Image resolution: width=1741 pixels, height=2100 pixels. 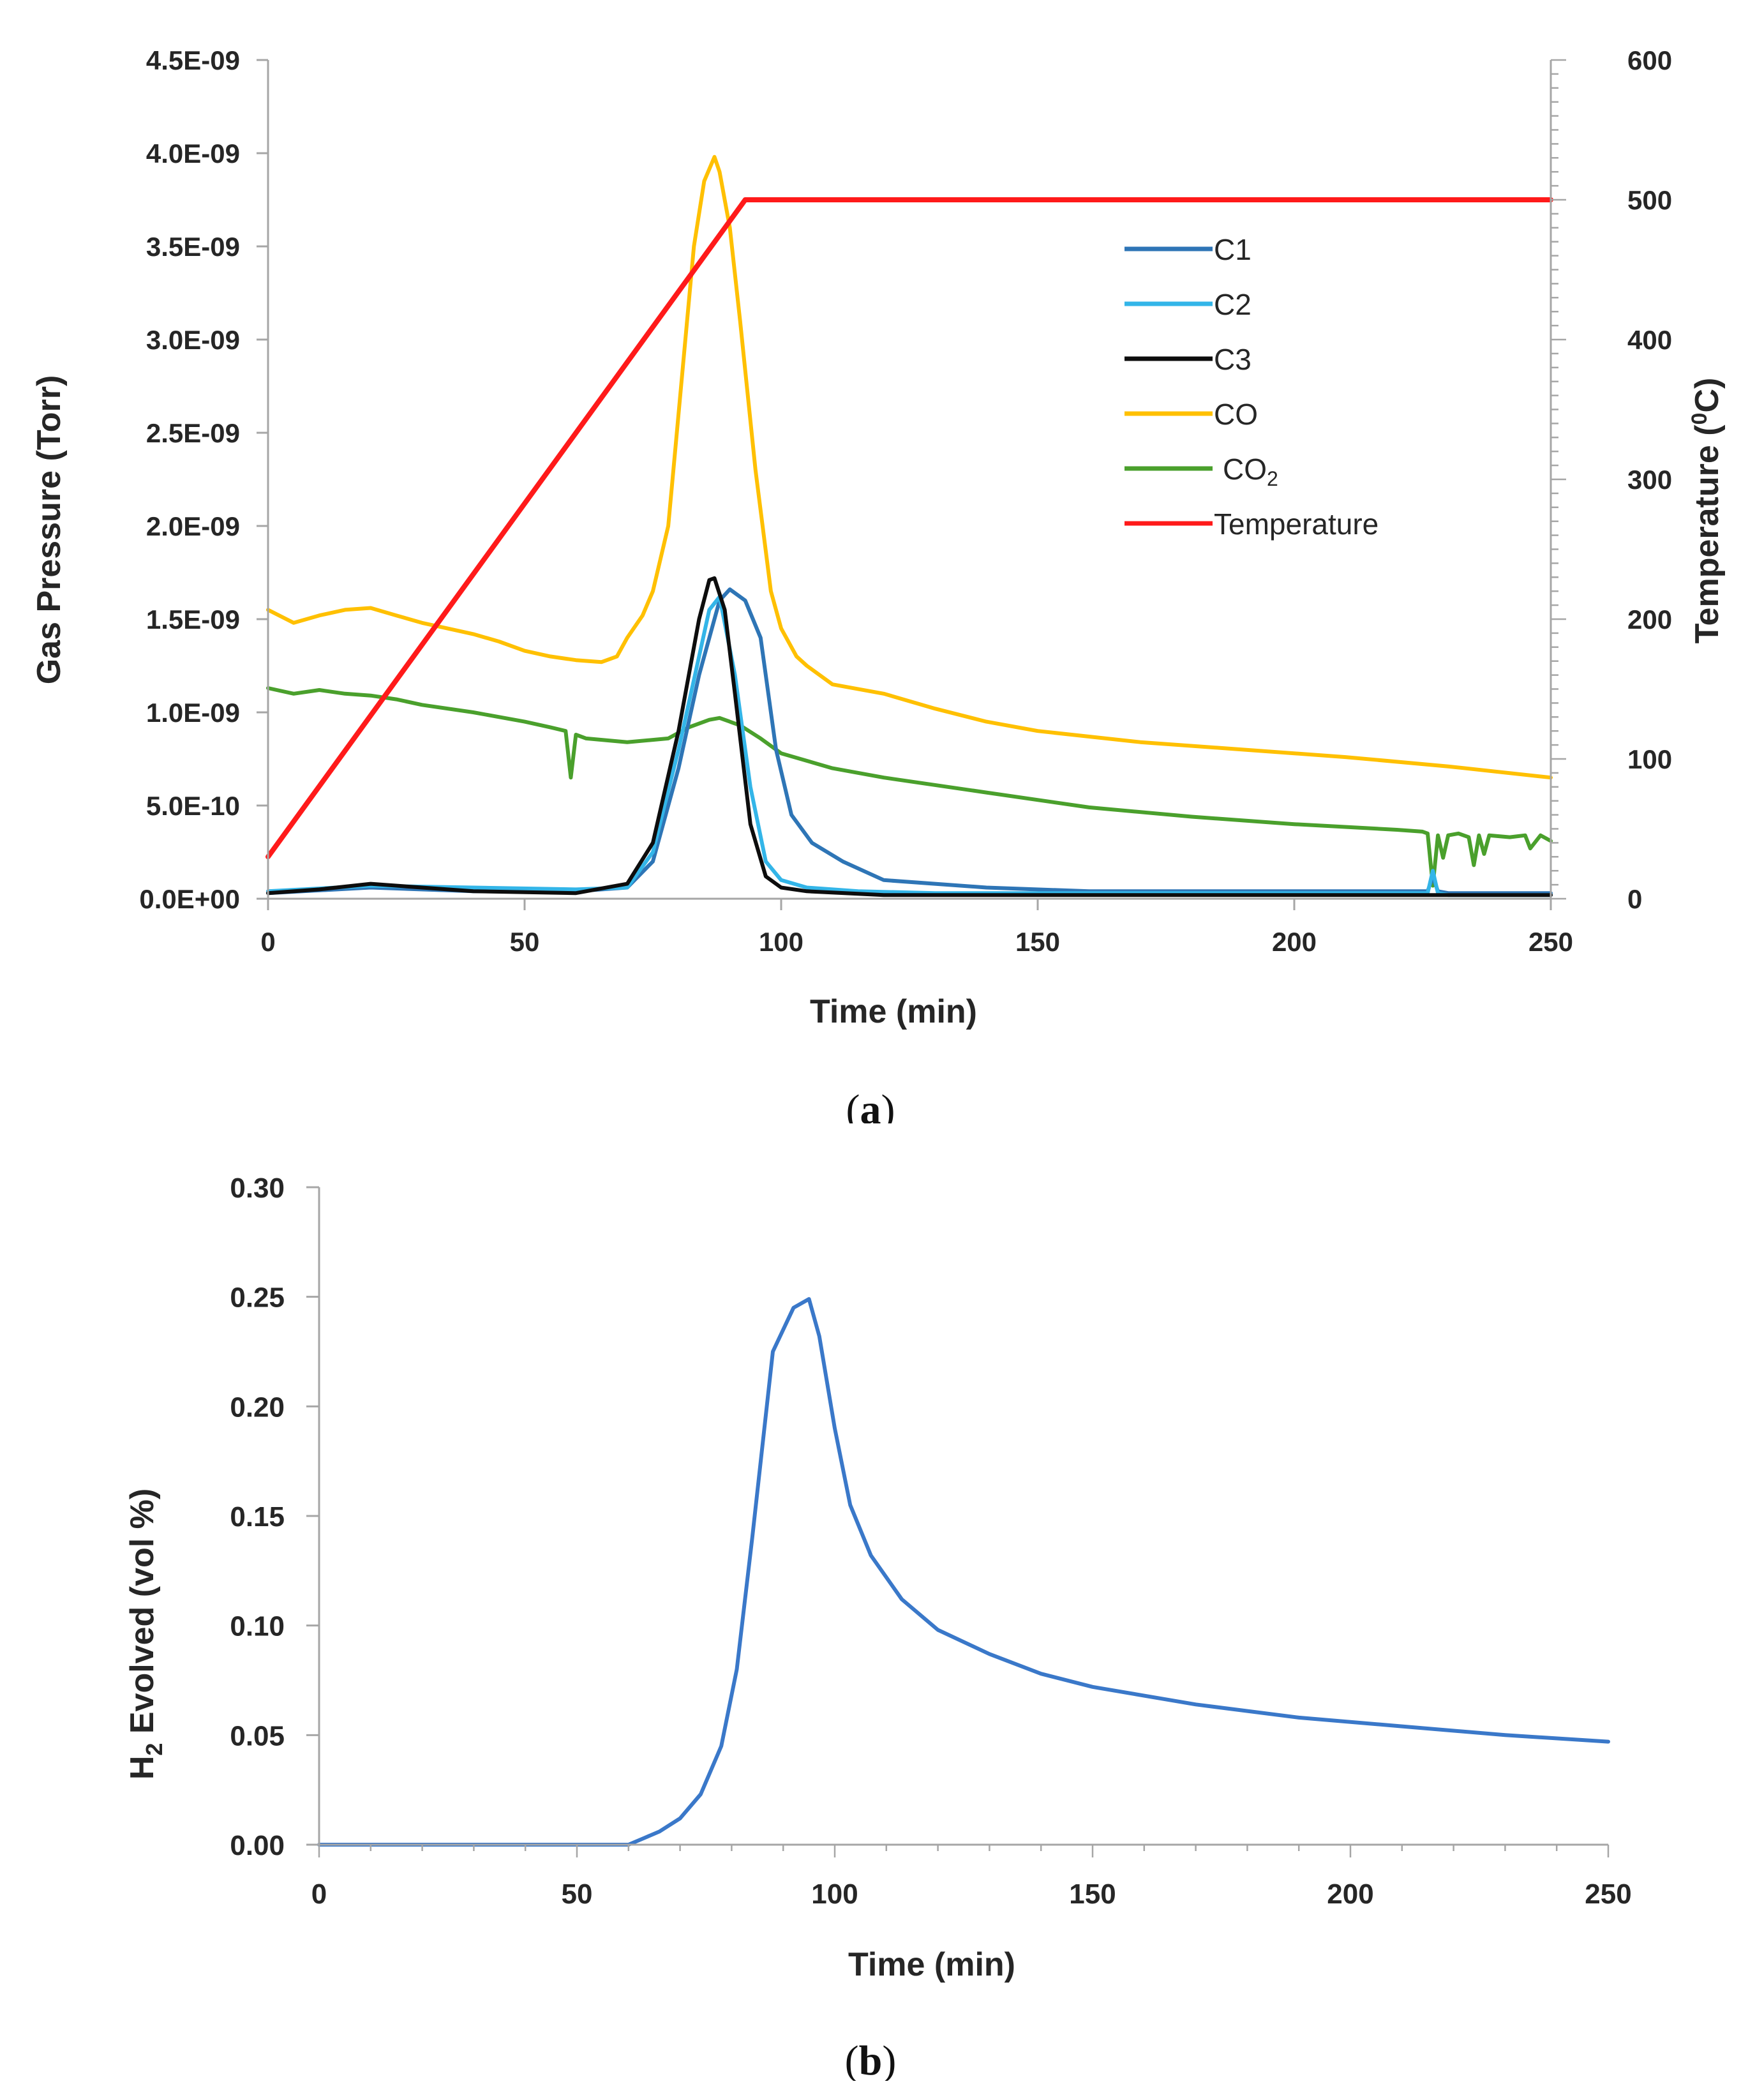 I want to click on chart-b-panel-label: (b), so click(x=871, y=2059).